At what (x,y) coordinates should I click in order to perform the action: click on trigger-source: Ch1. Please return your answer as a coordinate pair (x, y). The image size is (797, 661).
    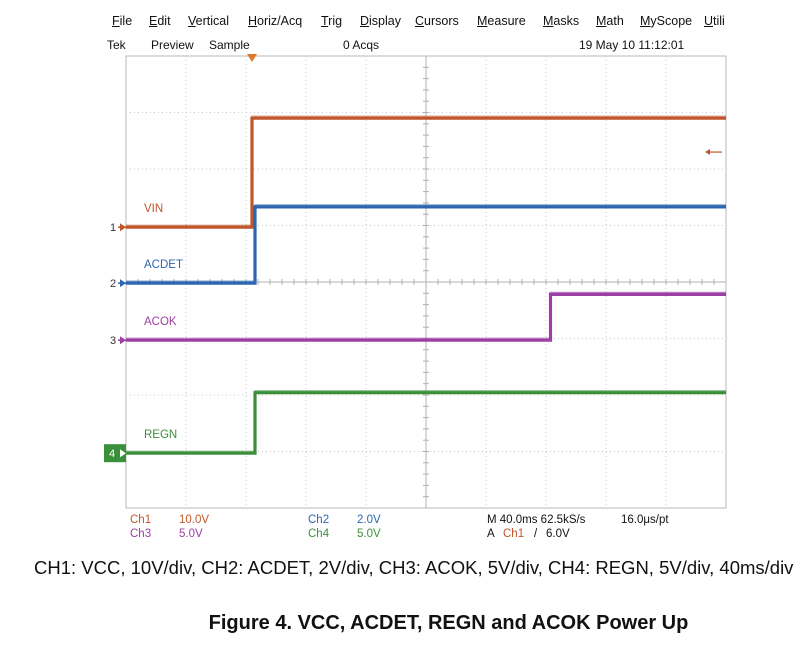
    Looking at the image, I should click on (514, 534).